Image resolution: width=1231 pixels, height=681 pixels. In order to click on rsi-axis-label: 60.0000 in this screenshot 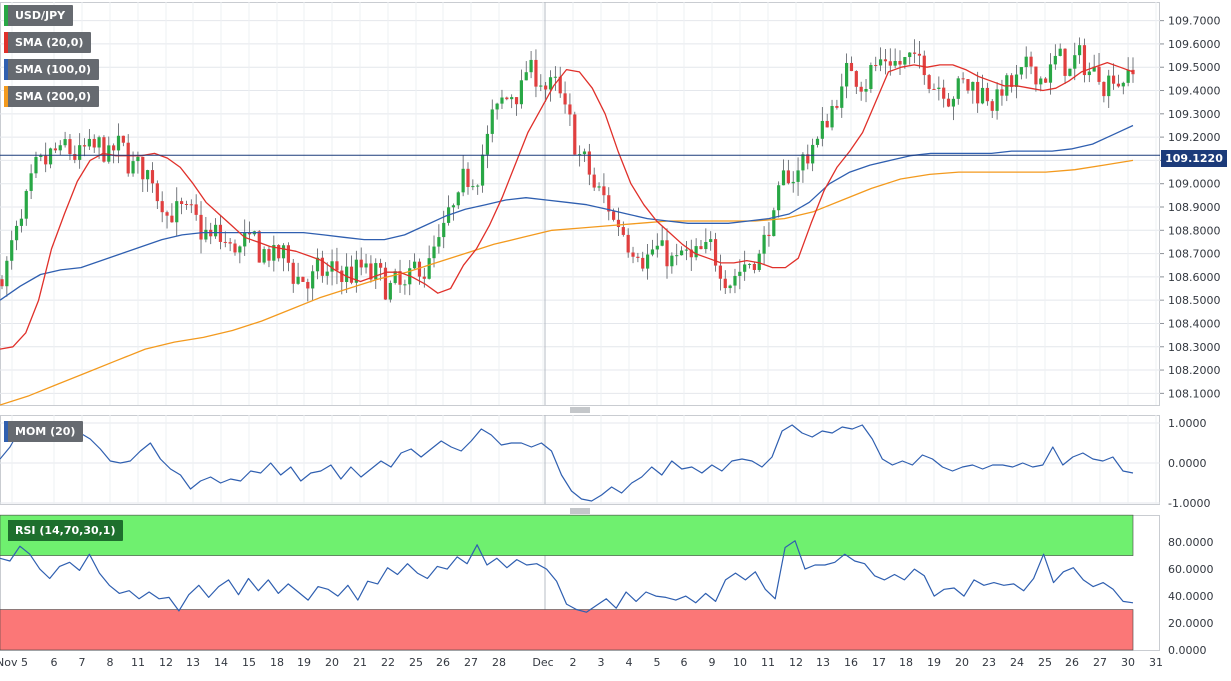, I will do `click(1191, 569)`.